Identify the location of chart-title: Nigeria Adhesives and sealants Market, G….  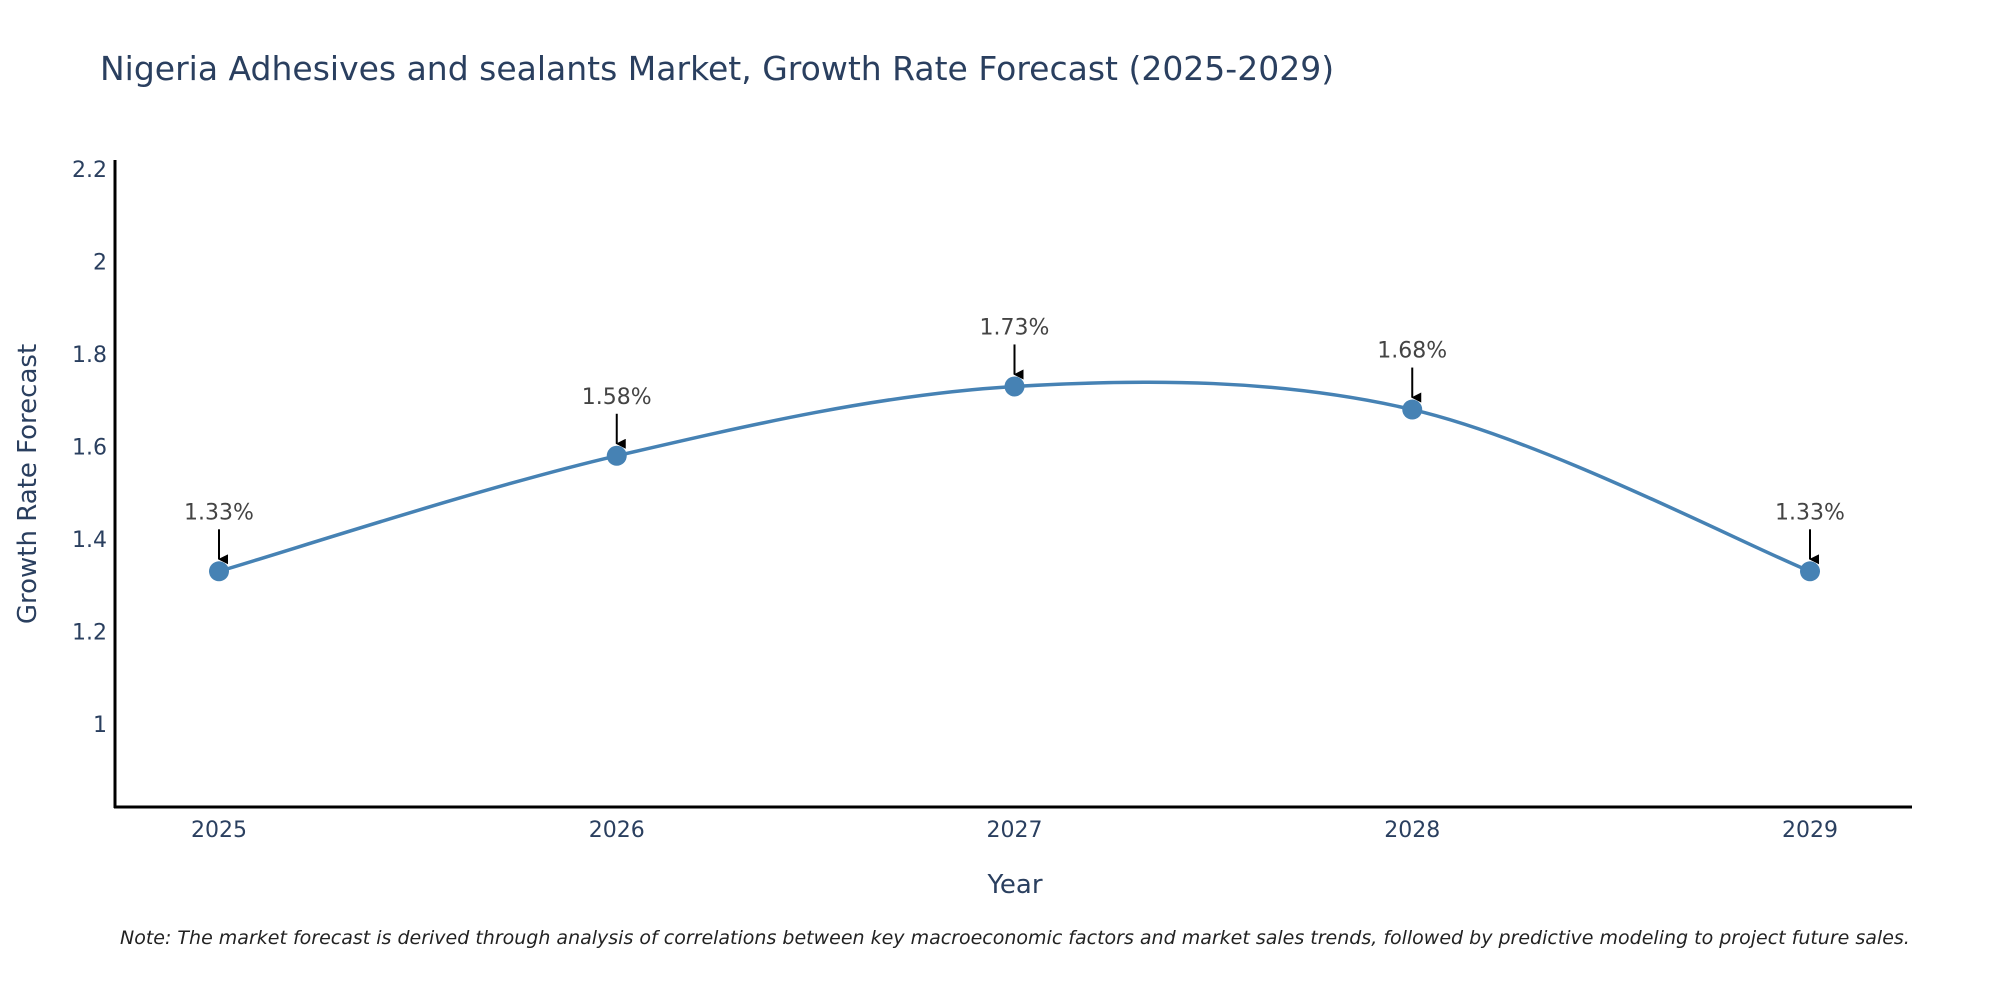
(717, 68).